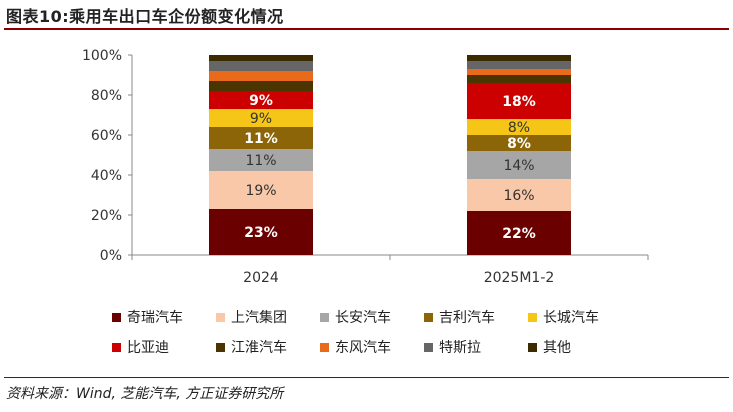 The height and width of the screenshot is (412, 733). What do you see at coordinates (259, 348) in the screenshot?
I see `legend-label: 江淮汽车` at bounding box center [259, 348].